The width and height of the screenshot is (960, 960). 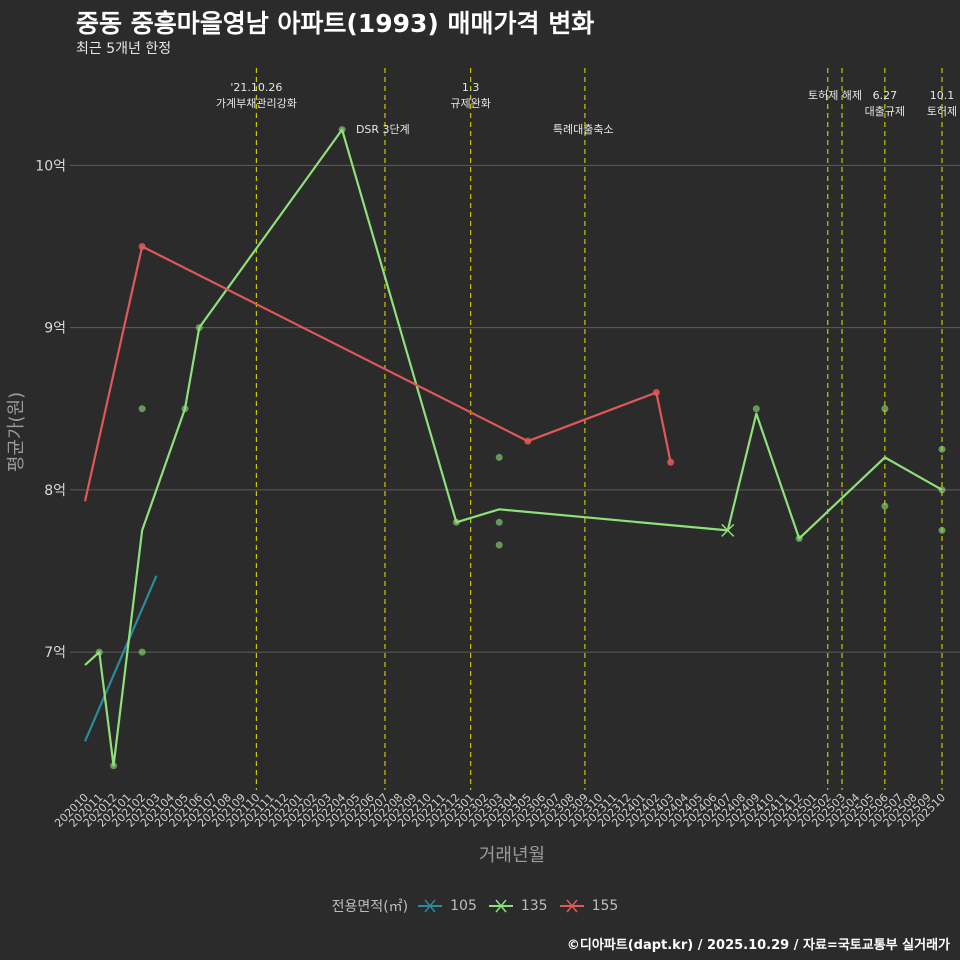 I want to click on event-label: 토허제 해제, so click(x=835, y=95).